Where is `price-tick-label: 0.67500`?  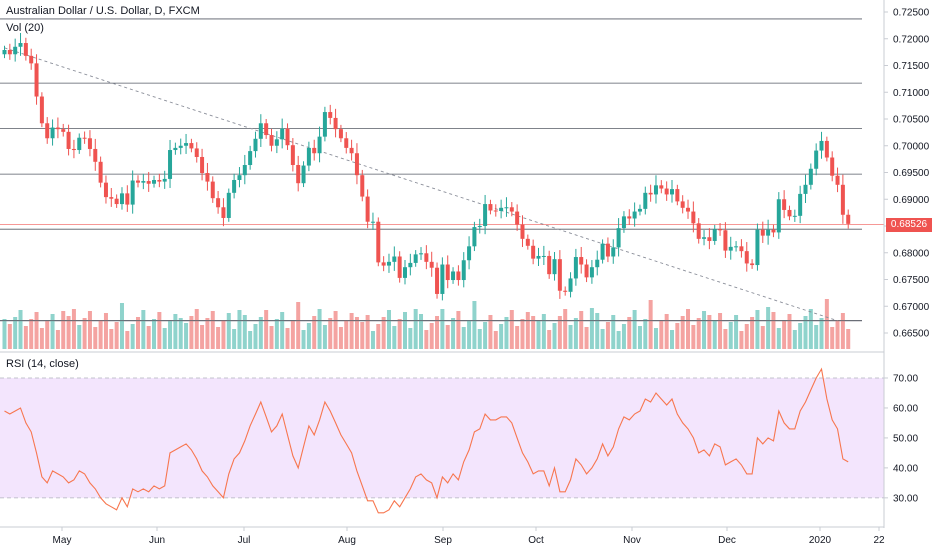 price-tick-label: 0.67500 is located at coordinates (911, 280).